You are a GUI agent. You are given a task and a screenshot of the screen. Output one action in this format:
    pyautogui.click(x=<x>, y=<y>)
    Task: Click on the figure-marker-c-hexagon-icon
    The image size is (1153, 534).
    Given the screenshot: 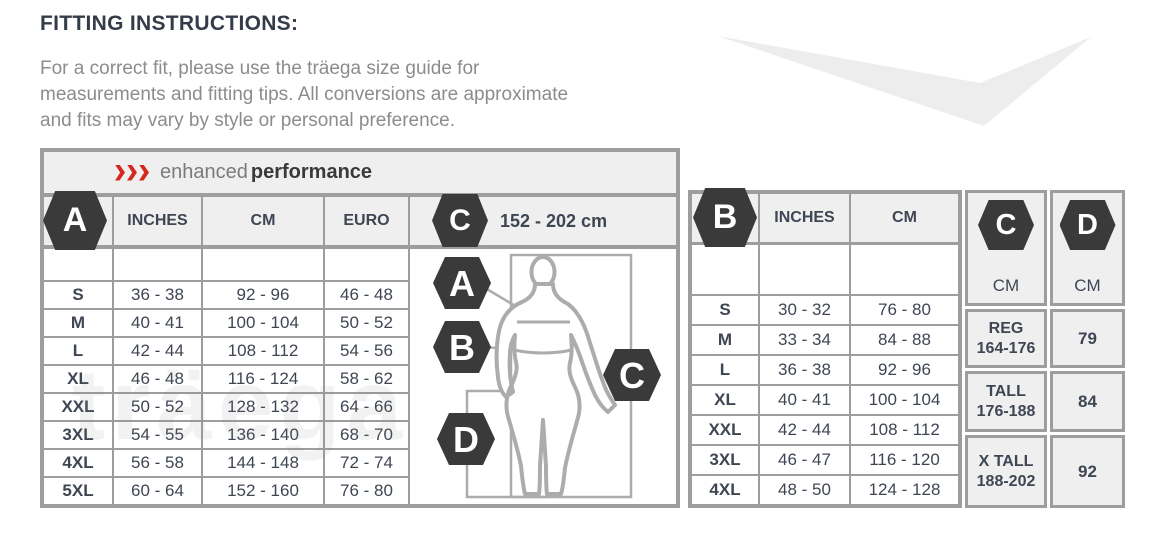 What is the action you would take?
    pyautogui.click(x=632, y=375)
    